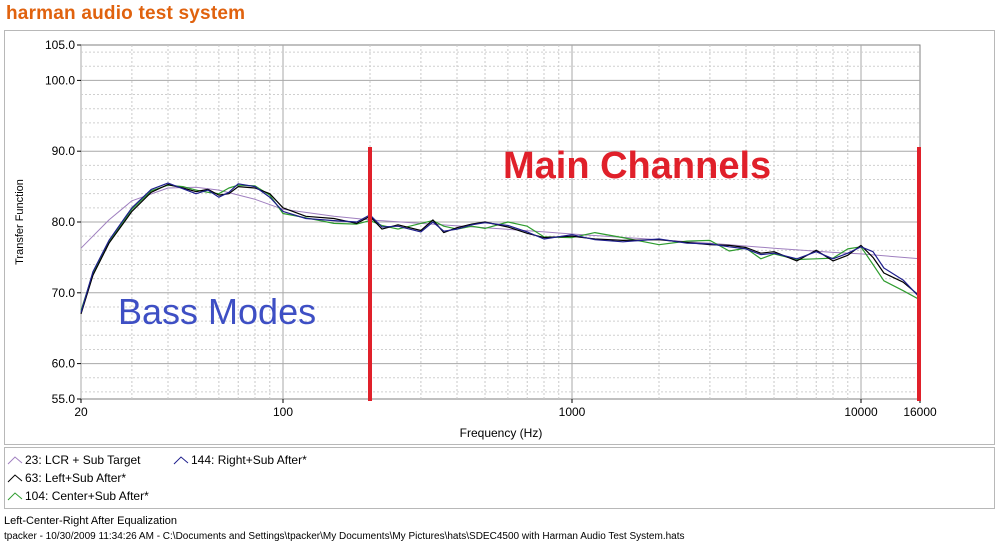 The image size is (999, 545). Describe the element at coordinates (83, 460) in the screenshot. I see `legend-label: 23: LCR + Sub Target` at that location.